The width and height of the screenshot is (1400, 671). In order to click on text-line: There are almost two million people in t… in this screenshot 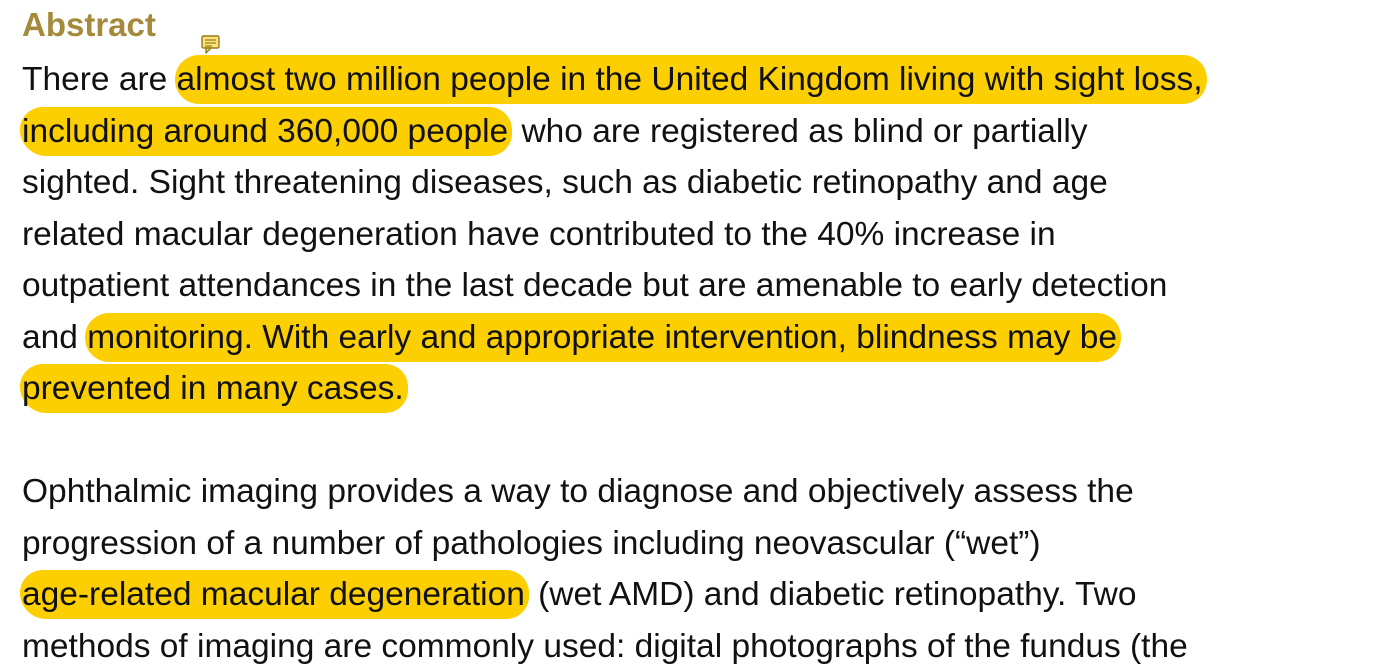, I will do `click(711, 80)`.